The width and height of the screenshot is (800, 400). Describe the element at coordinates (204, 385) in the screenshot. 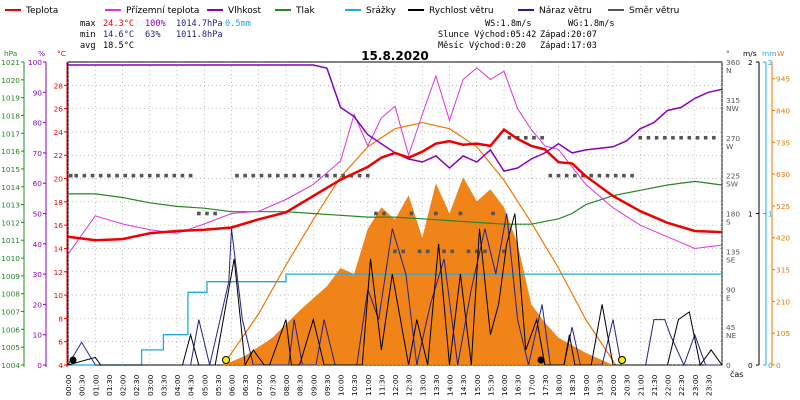

I see `x-tick-label: 05:00` at that location.